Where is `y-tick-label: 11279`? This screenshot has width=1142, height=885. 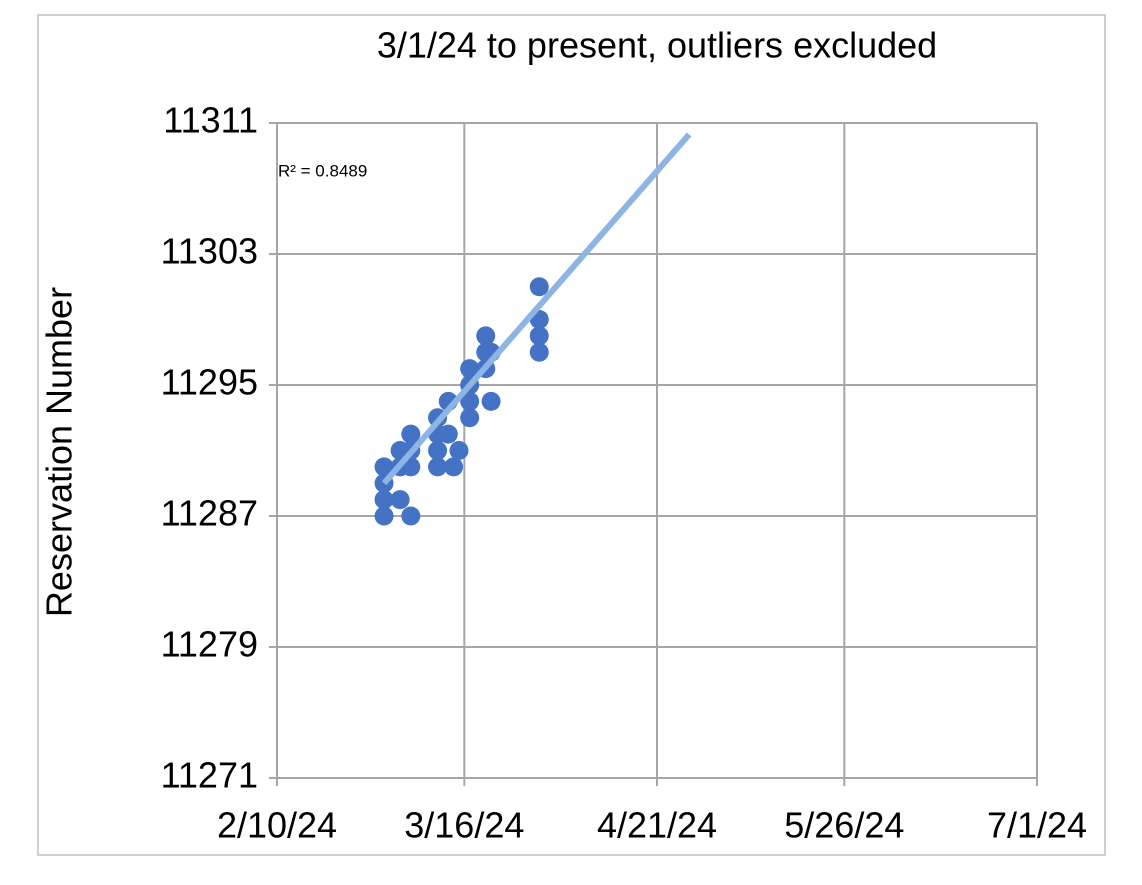 y-tick-label: 11279 is located at coordinates (209, 644).